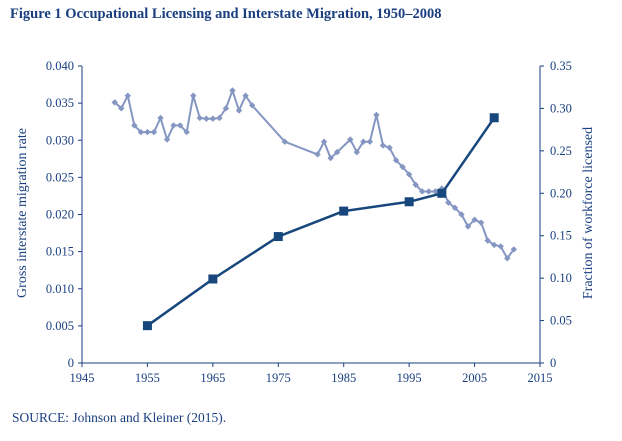 This screenshot has height=441, width=622. What do you see at coordinates (60, 66) in the screenshot?
I see `y-tick-label: 0.040` at bounding box center [60, 66].